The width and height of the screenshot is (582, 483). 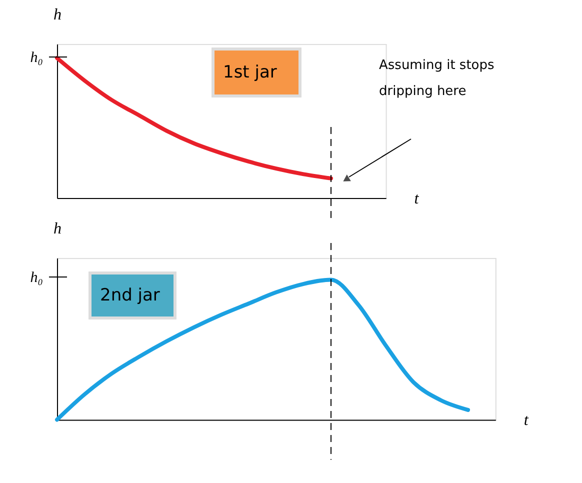 What do you see at coordinates (250, 72) in the screenshot?
I see `chart-title: 1st jar` at bounding box center [250, 72].